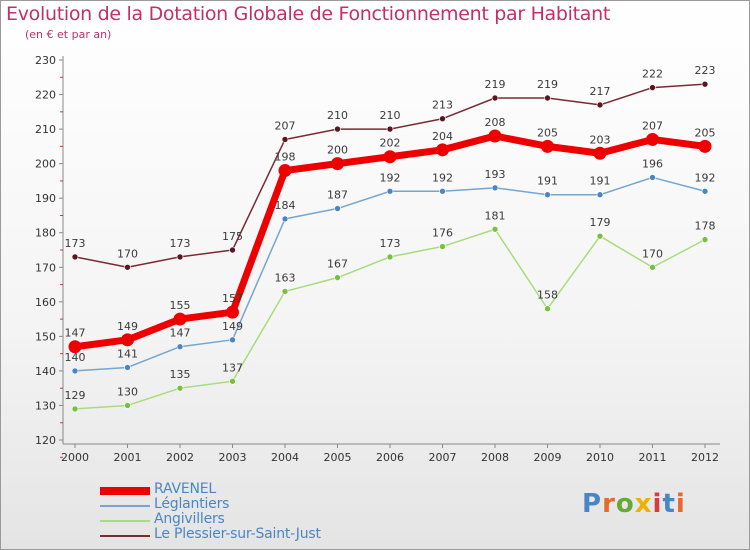 The height and width of the screenshot is (550, 750). Describe the element at coordinates (125, 536) in the screenshot. I see `legend-swatch-le-plessier-sur-saint-just` at that location.